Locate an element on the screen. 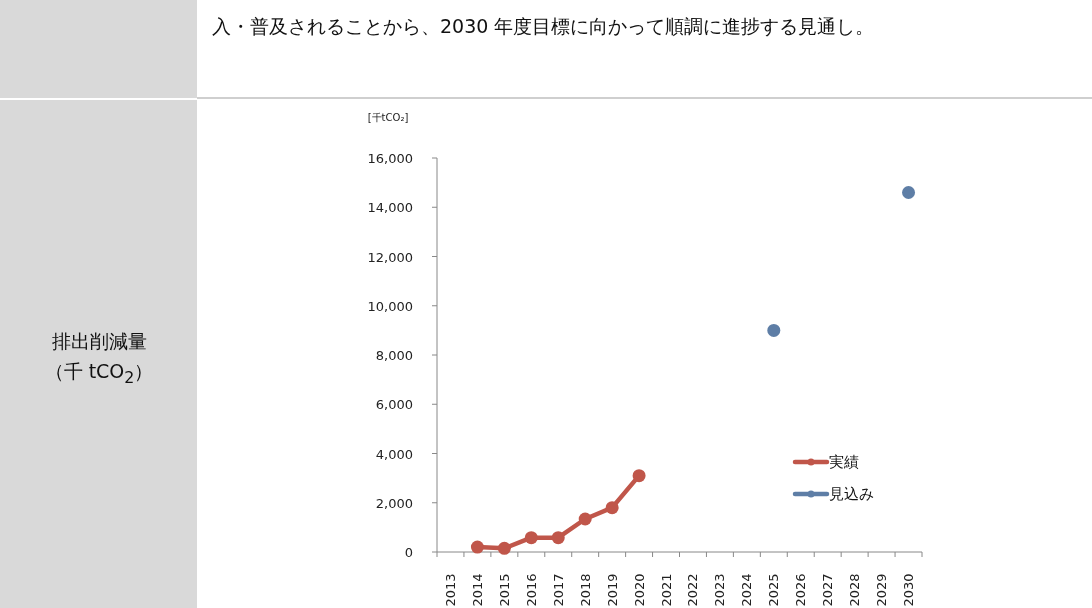 Image resolution: width=1092 pixels, height=608 pixels. x-tick-label: 2024 is located at coordinates (747, 590).